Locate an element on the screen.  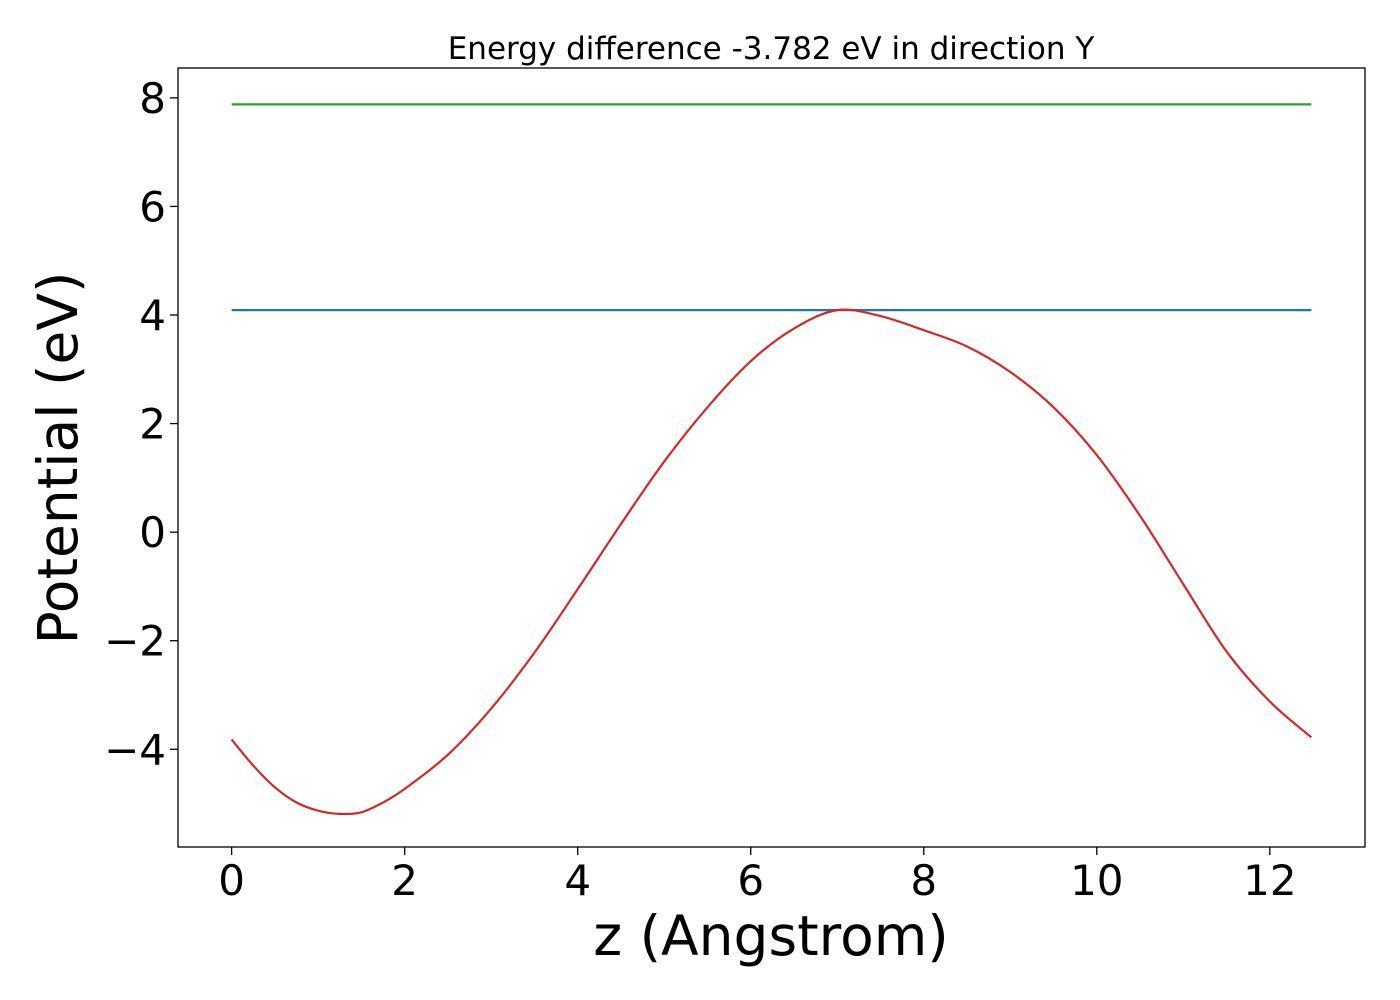
y-tick-label: 8 is located at coordinates (152, 98).